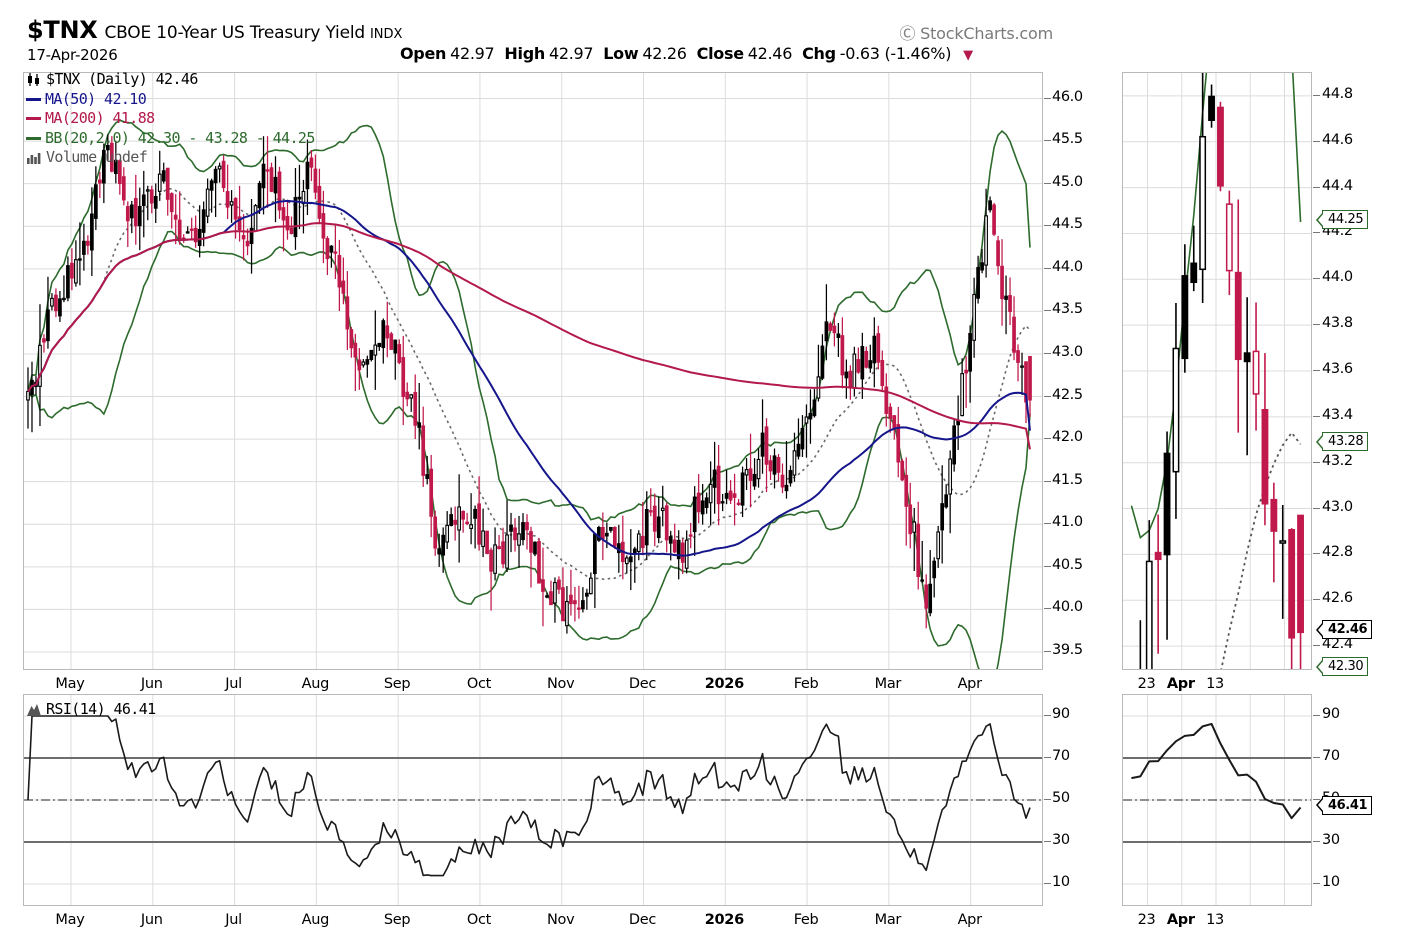  Describe the element at coordinates (91, 709) in the screenshot. I see `rsi-legend: RSI(14) 46.41` at that location.